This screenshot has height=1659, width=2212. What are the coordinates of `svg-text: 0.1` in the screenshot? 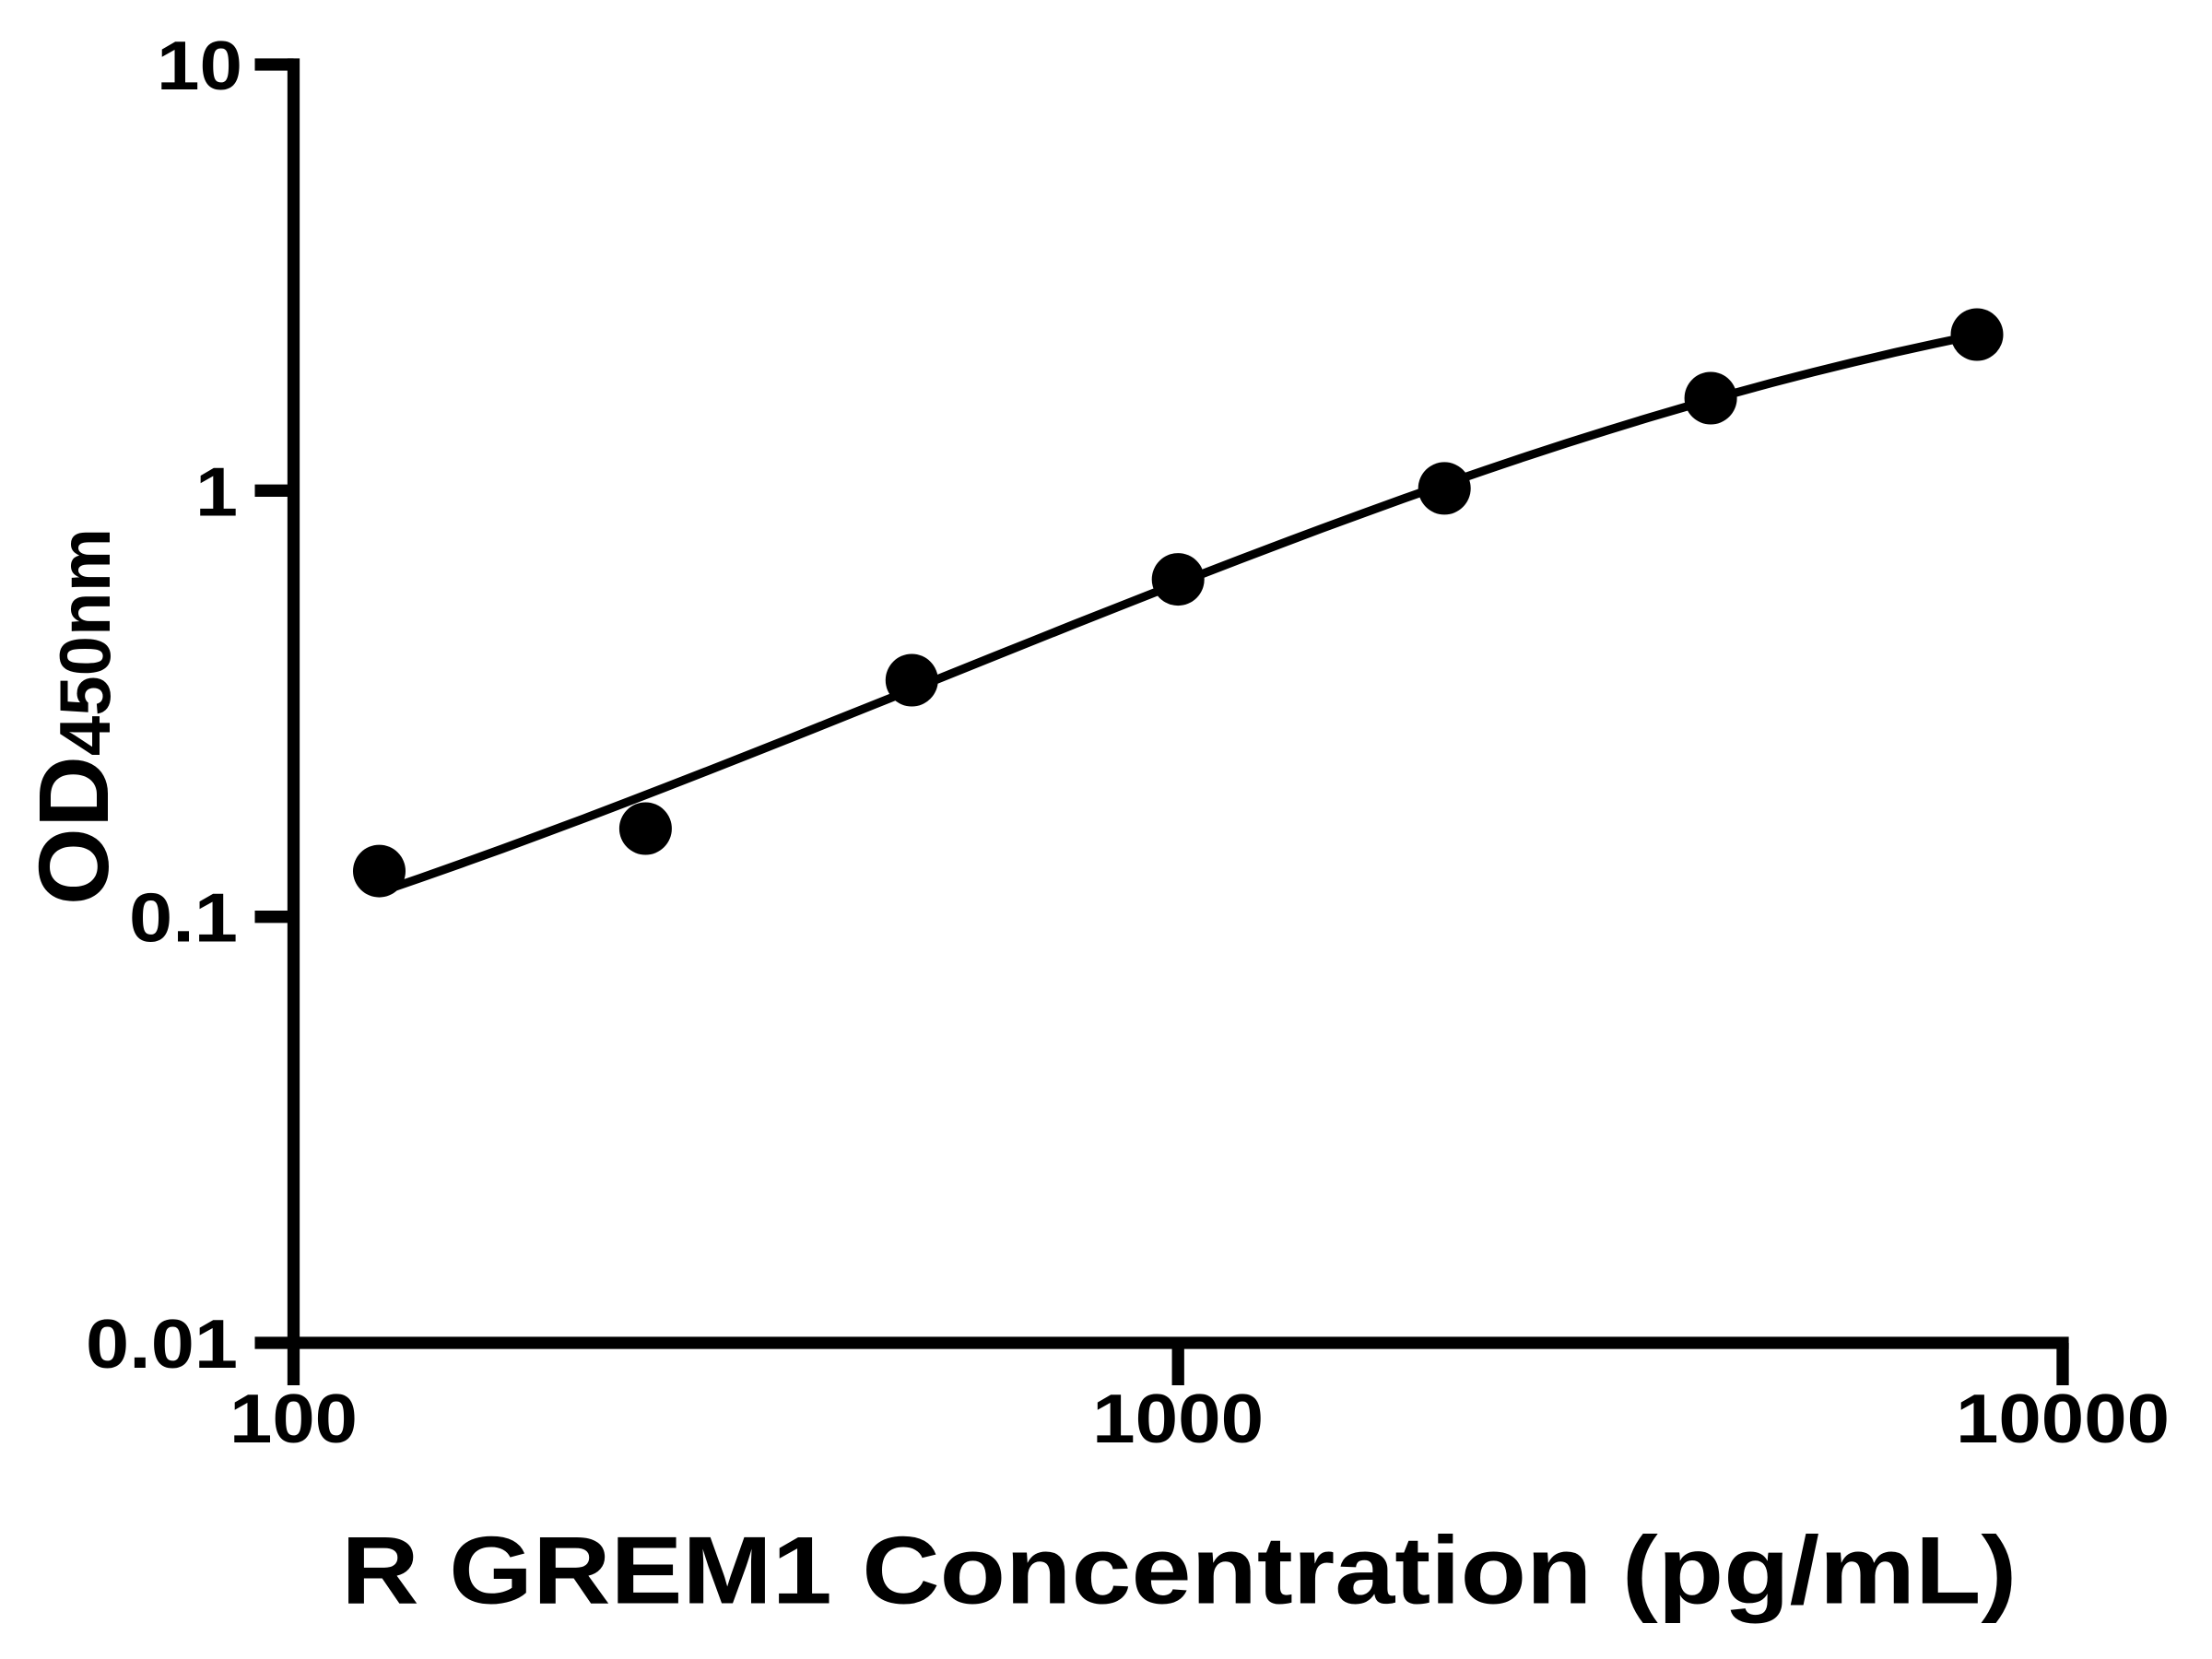 It's located at (183, 918).